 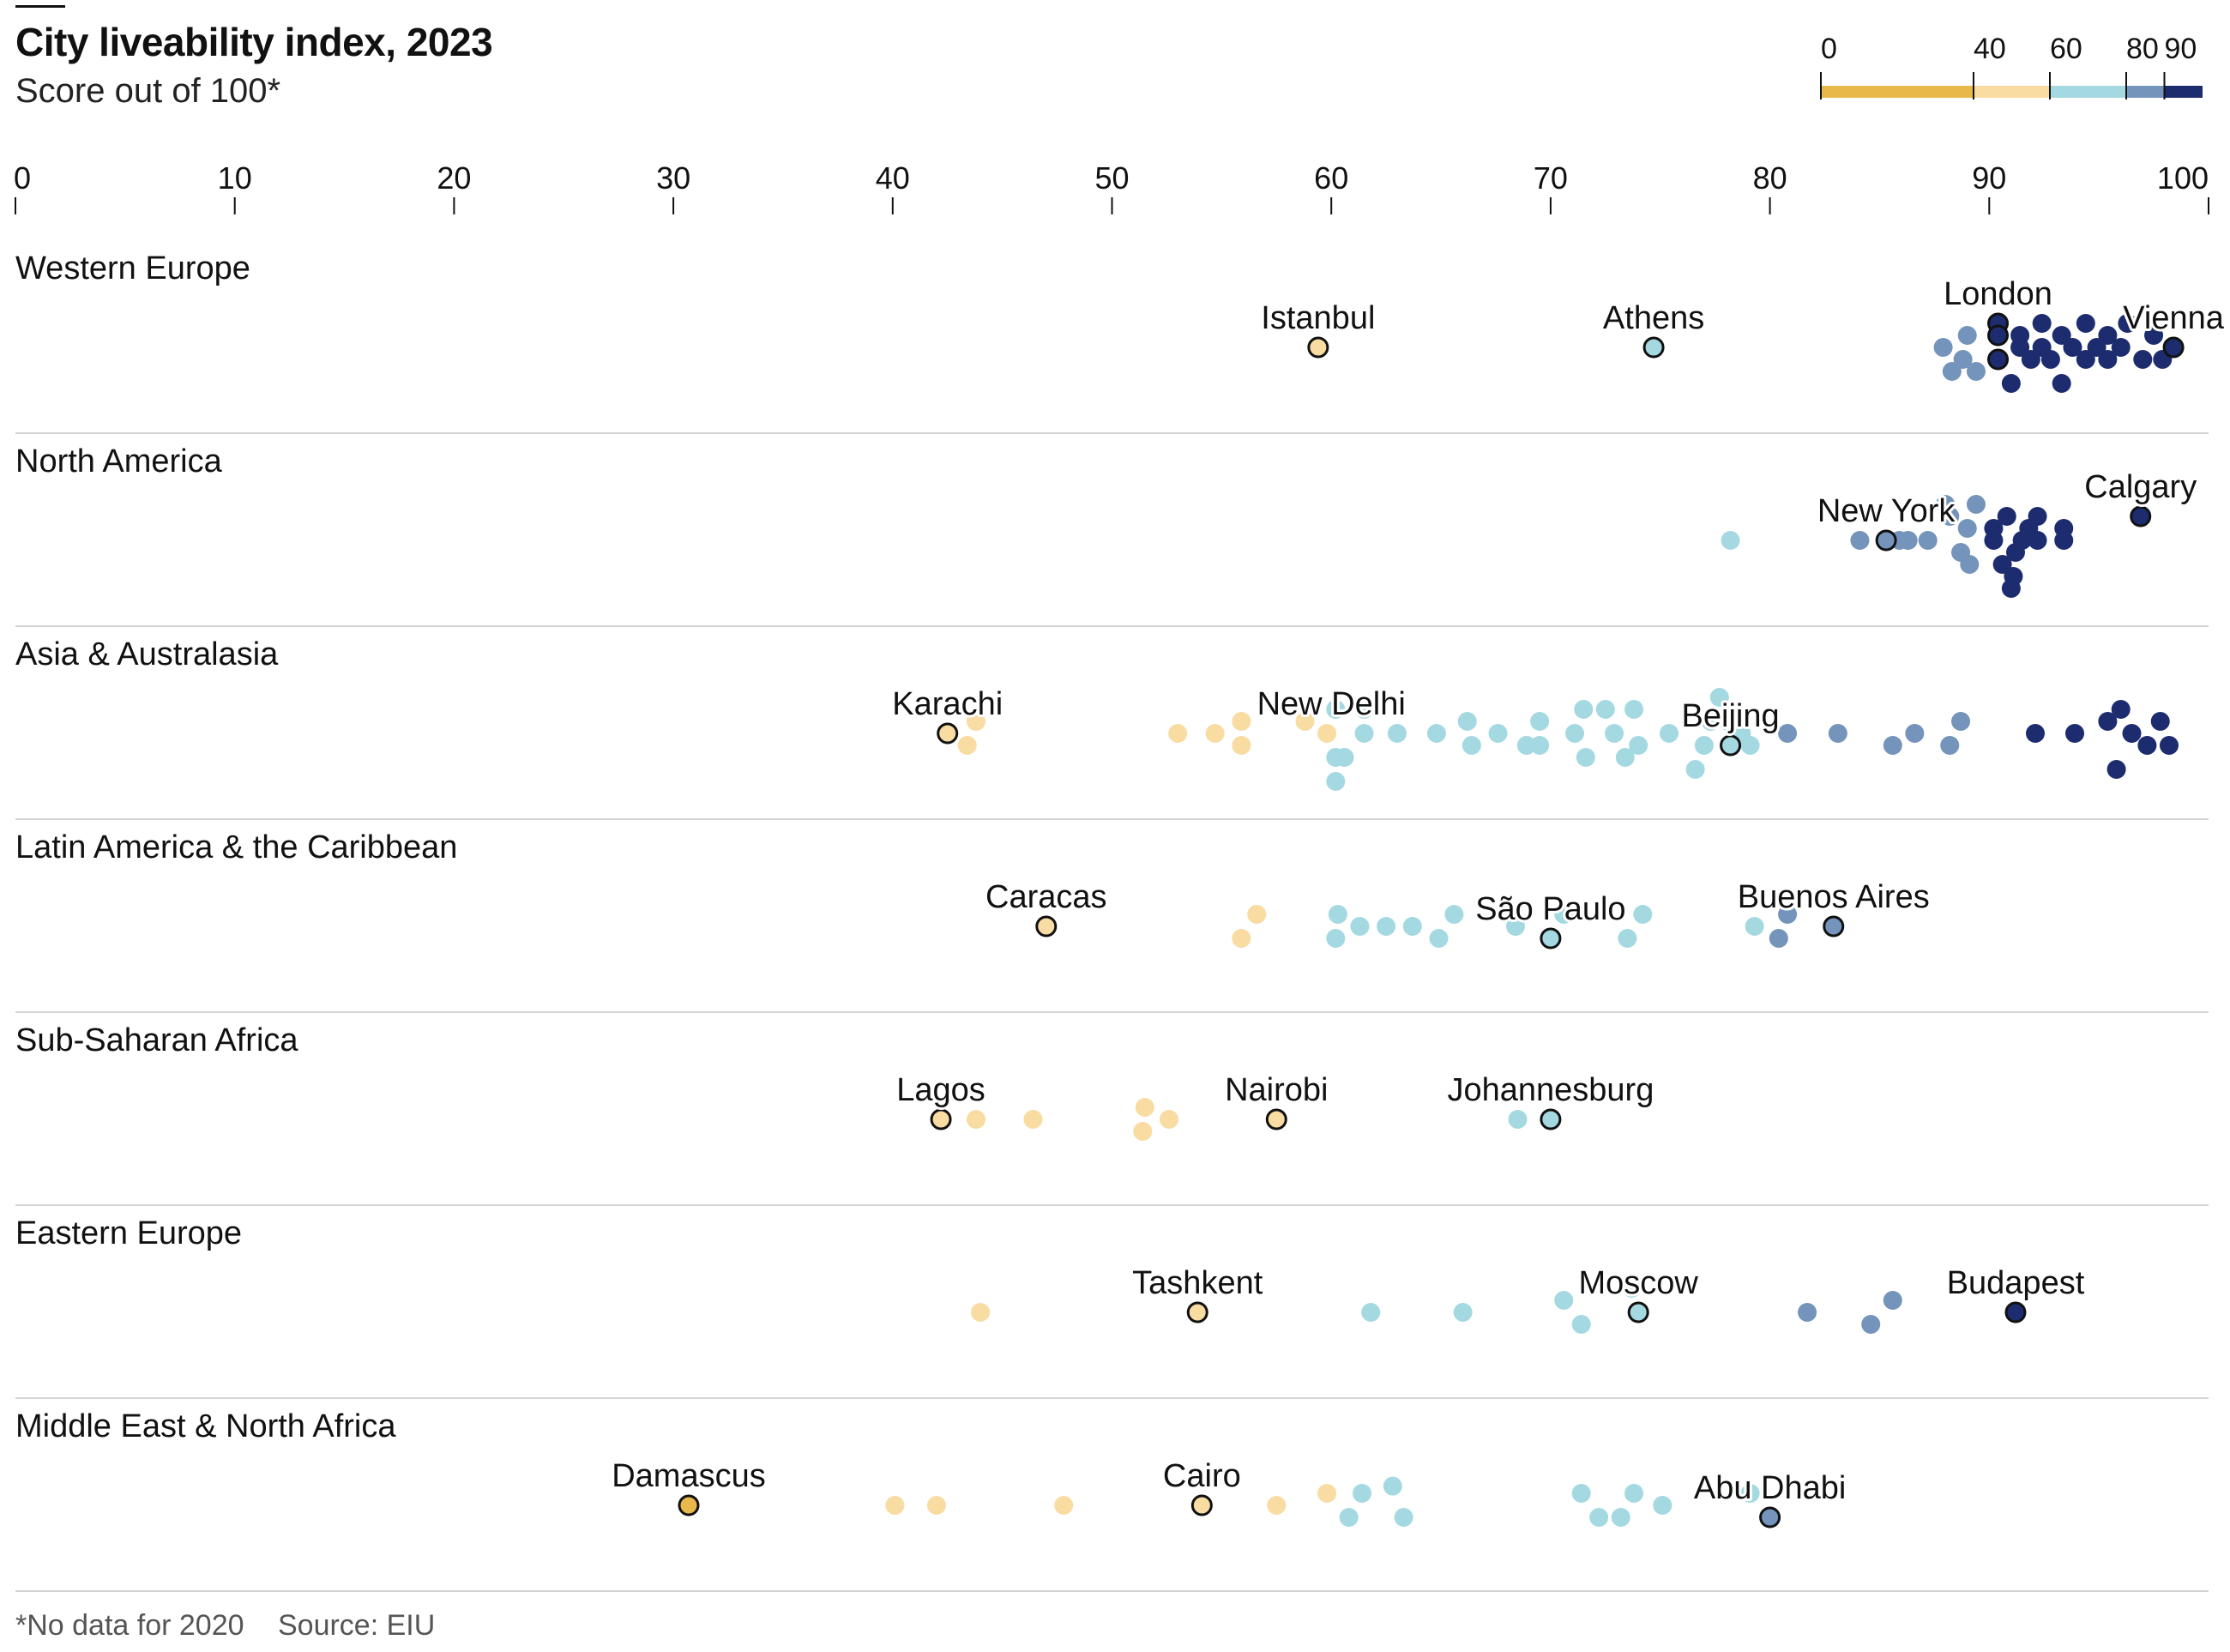 I want to click on city-label: Calgary, so click(x=2140, y=487).